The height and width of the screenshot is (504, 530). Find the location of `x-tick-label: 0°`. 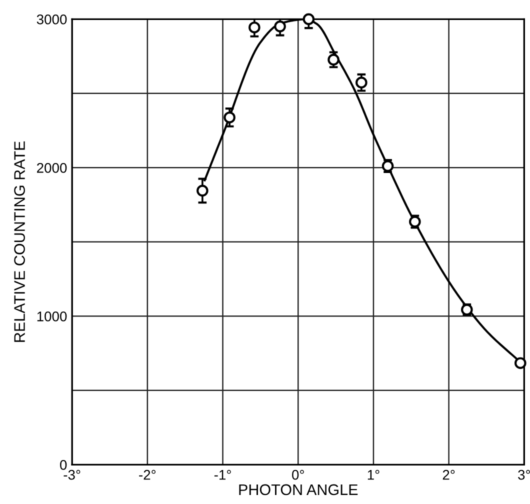

x-tick-label: 0° is located at coordinates (298, 475).